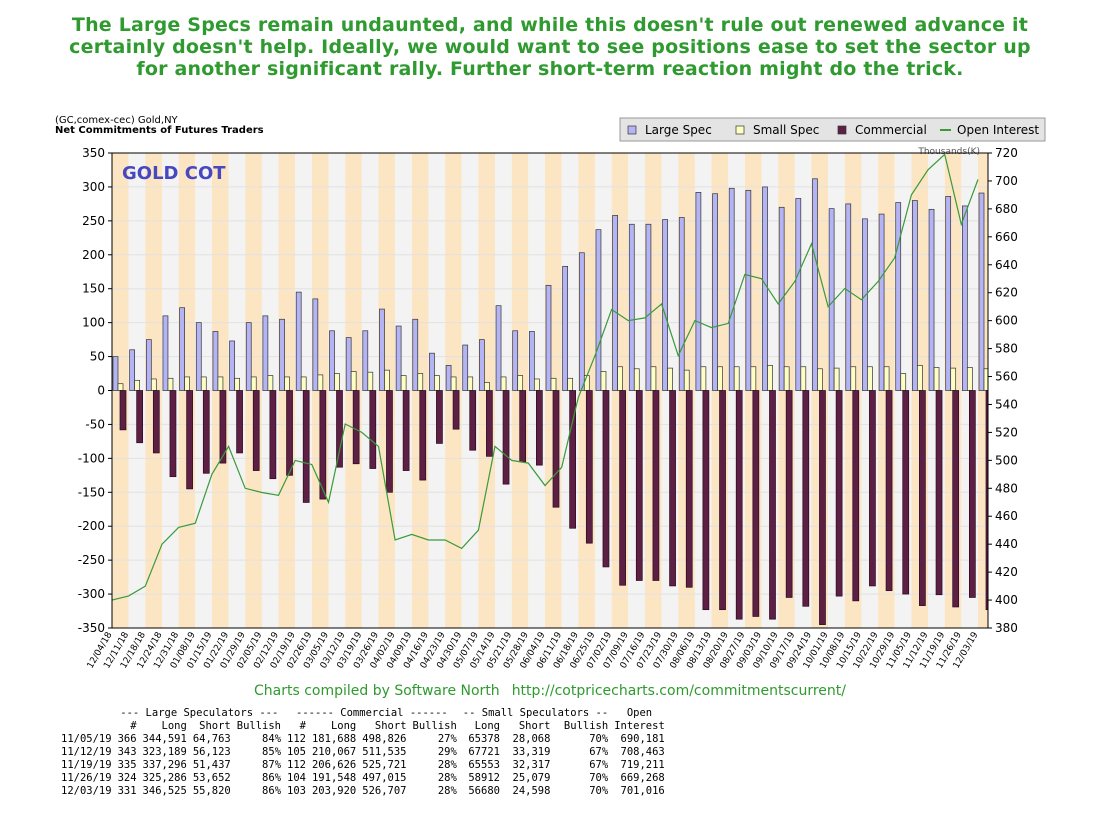 The width and height of the screenshot is (1100, 828). I want to click on column-header: Bullish, so click(259, 726).